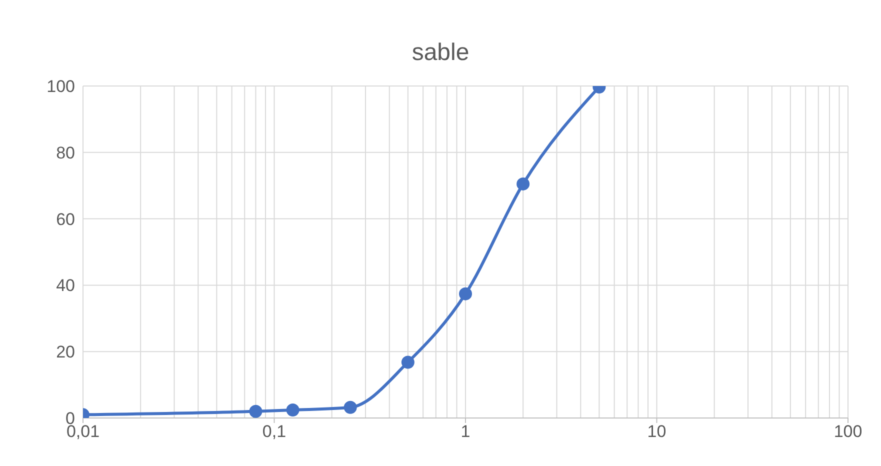 This screenshot has width=881, height=466. Describe the element at coordinates (60, 86) in the screenshot. I see `y-tick-label: 100` at that location.